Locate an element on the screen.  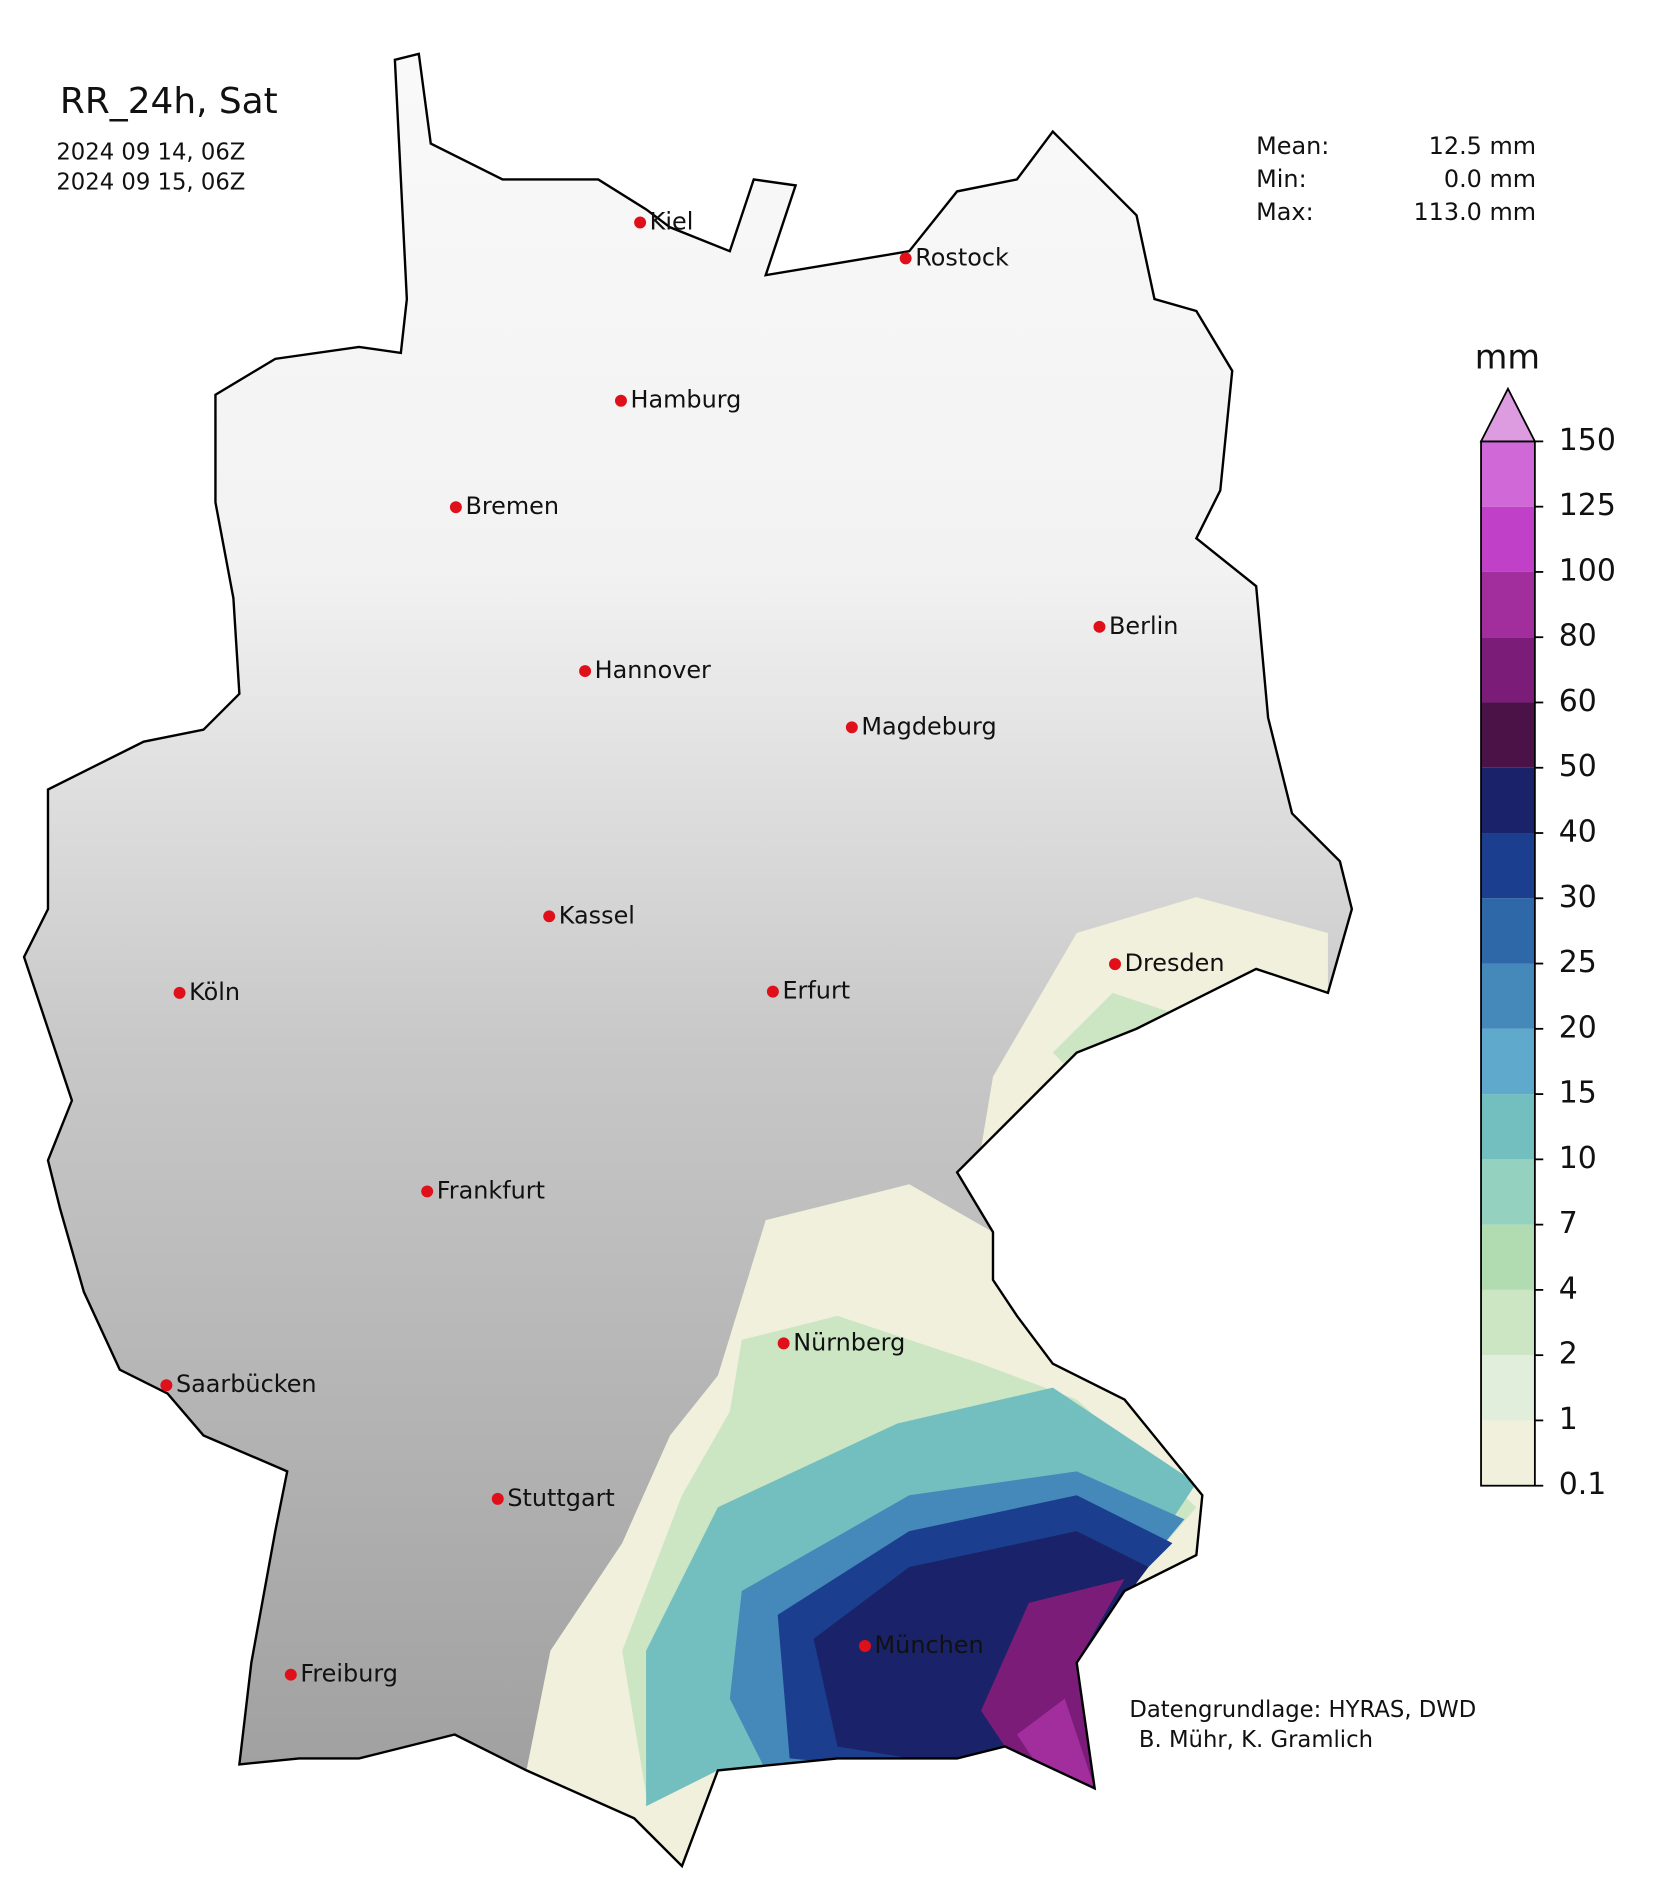
colorbar-tick-label: 150 is located at coordinates (1587, 440).